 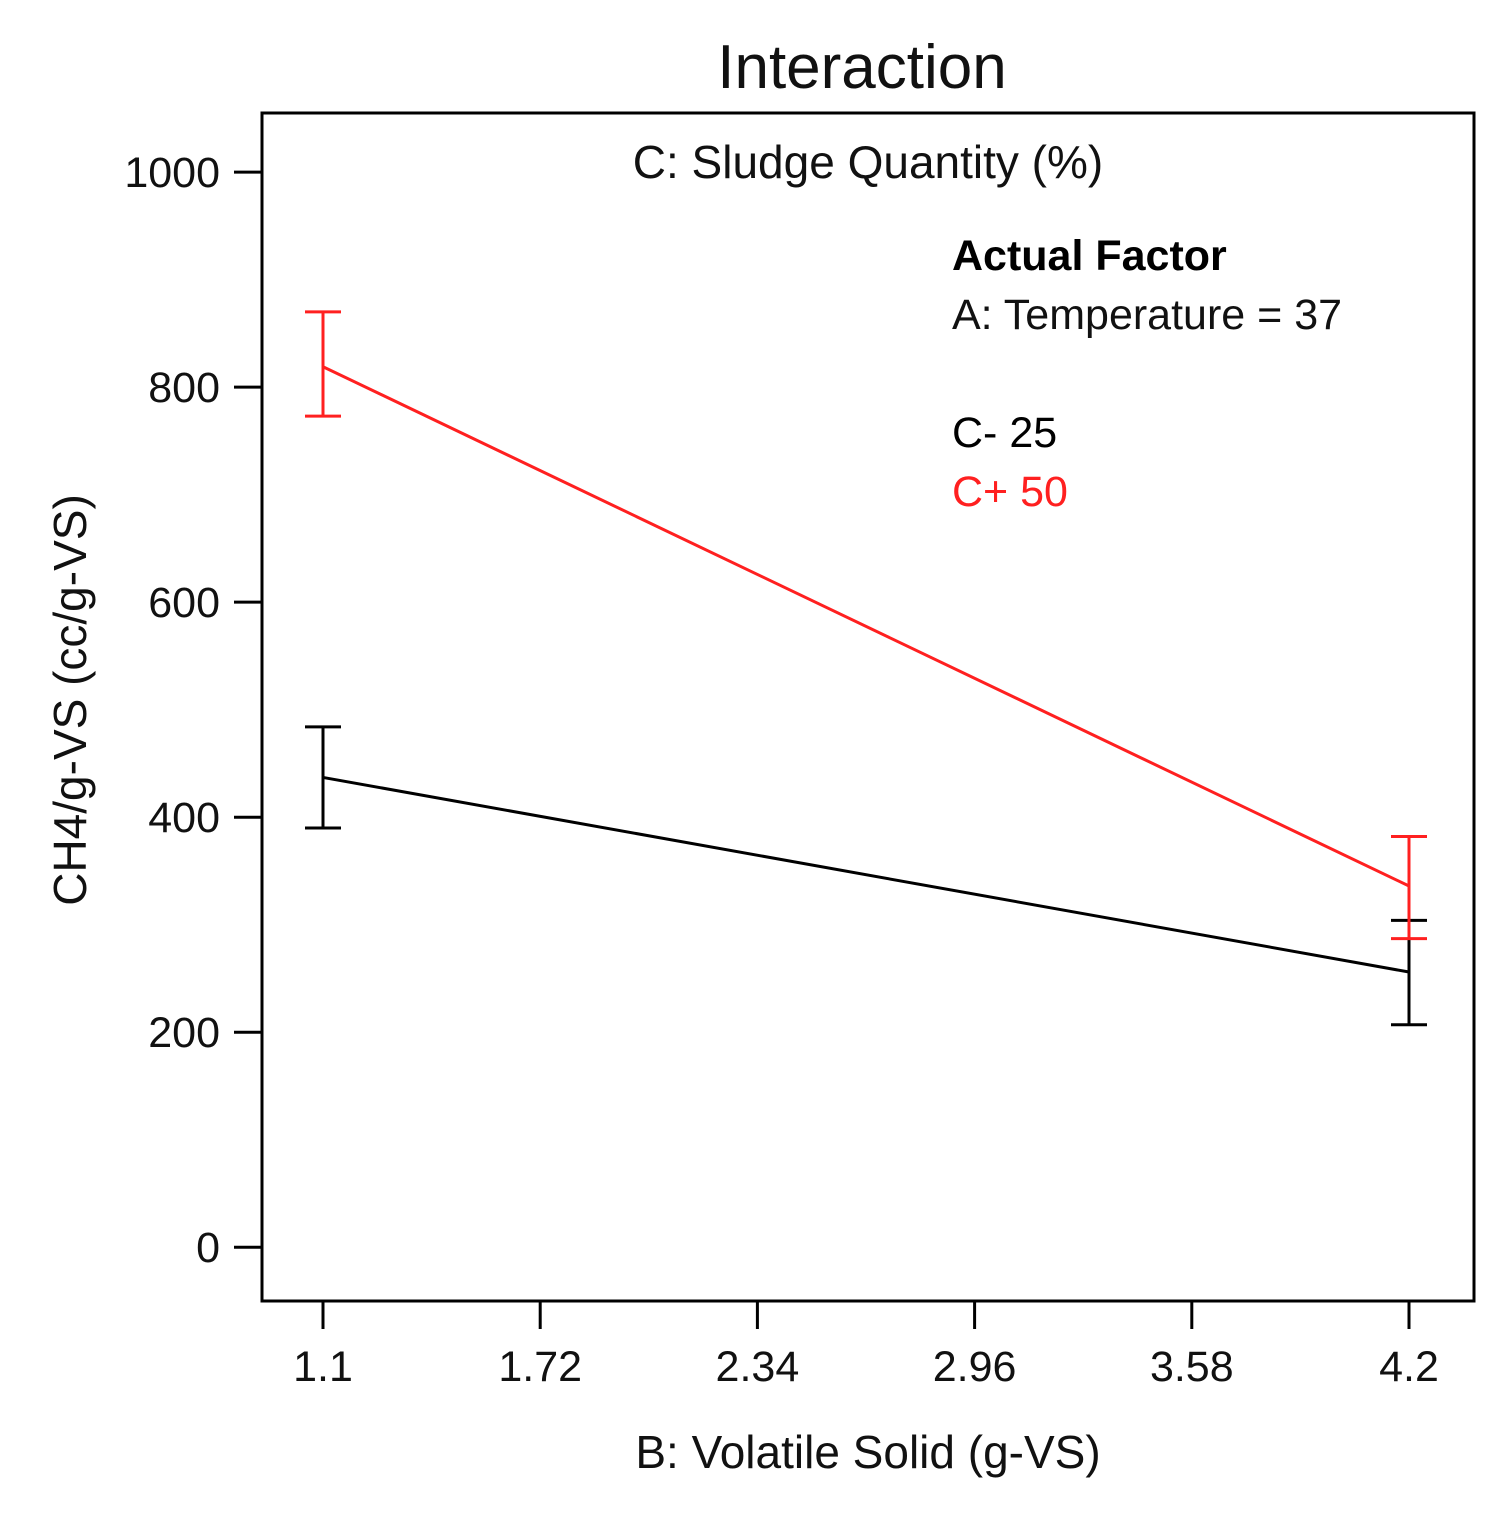 What do you see at coordinates (868, 162) in the screenshot?
I see `chart-subtitle: C: Sludge Quantity (%)` at bounding box center [868, 162].